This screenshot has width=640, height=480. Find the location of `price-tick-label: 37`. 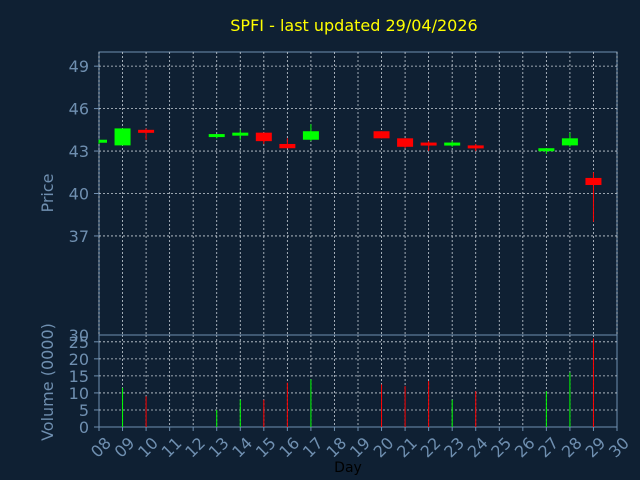

price-tick-label: 37 is located at coordinates (79, 236).